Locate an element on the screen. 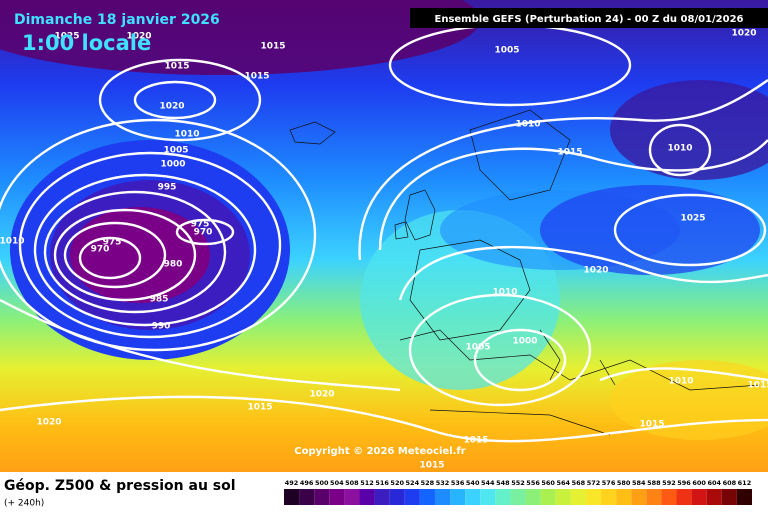  date-label: Dimanche 18 janvier 2026 is located at coordinates (117, 20).